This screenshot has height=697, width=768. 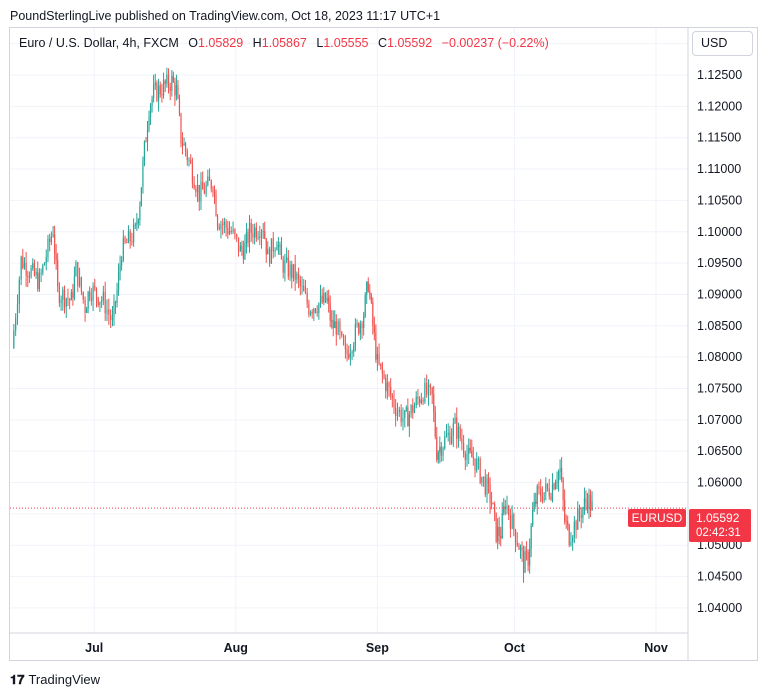 I want to click on x-tick-label: Jul, so click(x=94, y=648).